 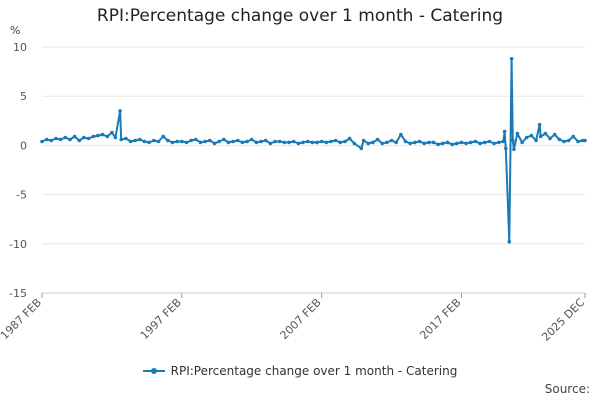 What do you see at coordinates (23, 145) in the screenshot?
I see `y-tick-label: 0` at bounding box center [23, 145].